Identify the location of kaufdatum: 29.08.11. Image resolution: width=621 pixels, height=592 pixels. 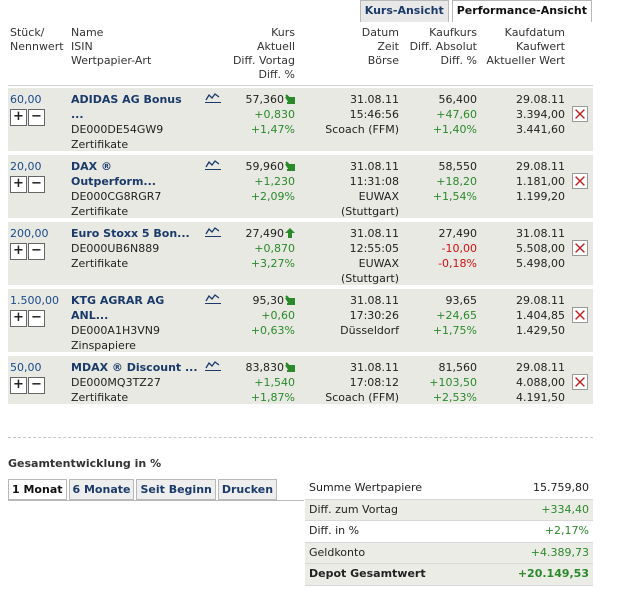
(540, 166).